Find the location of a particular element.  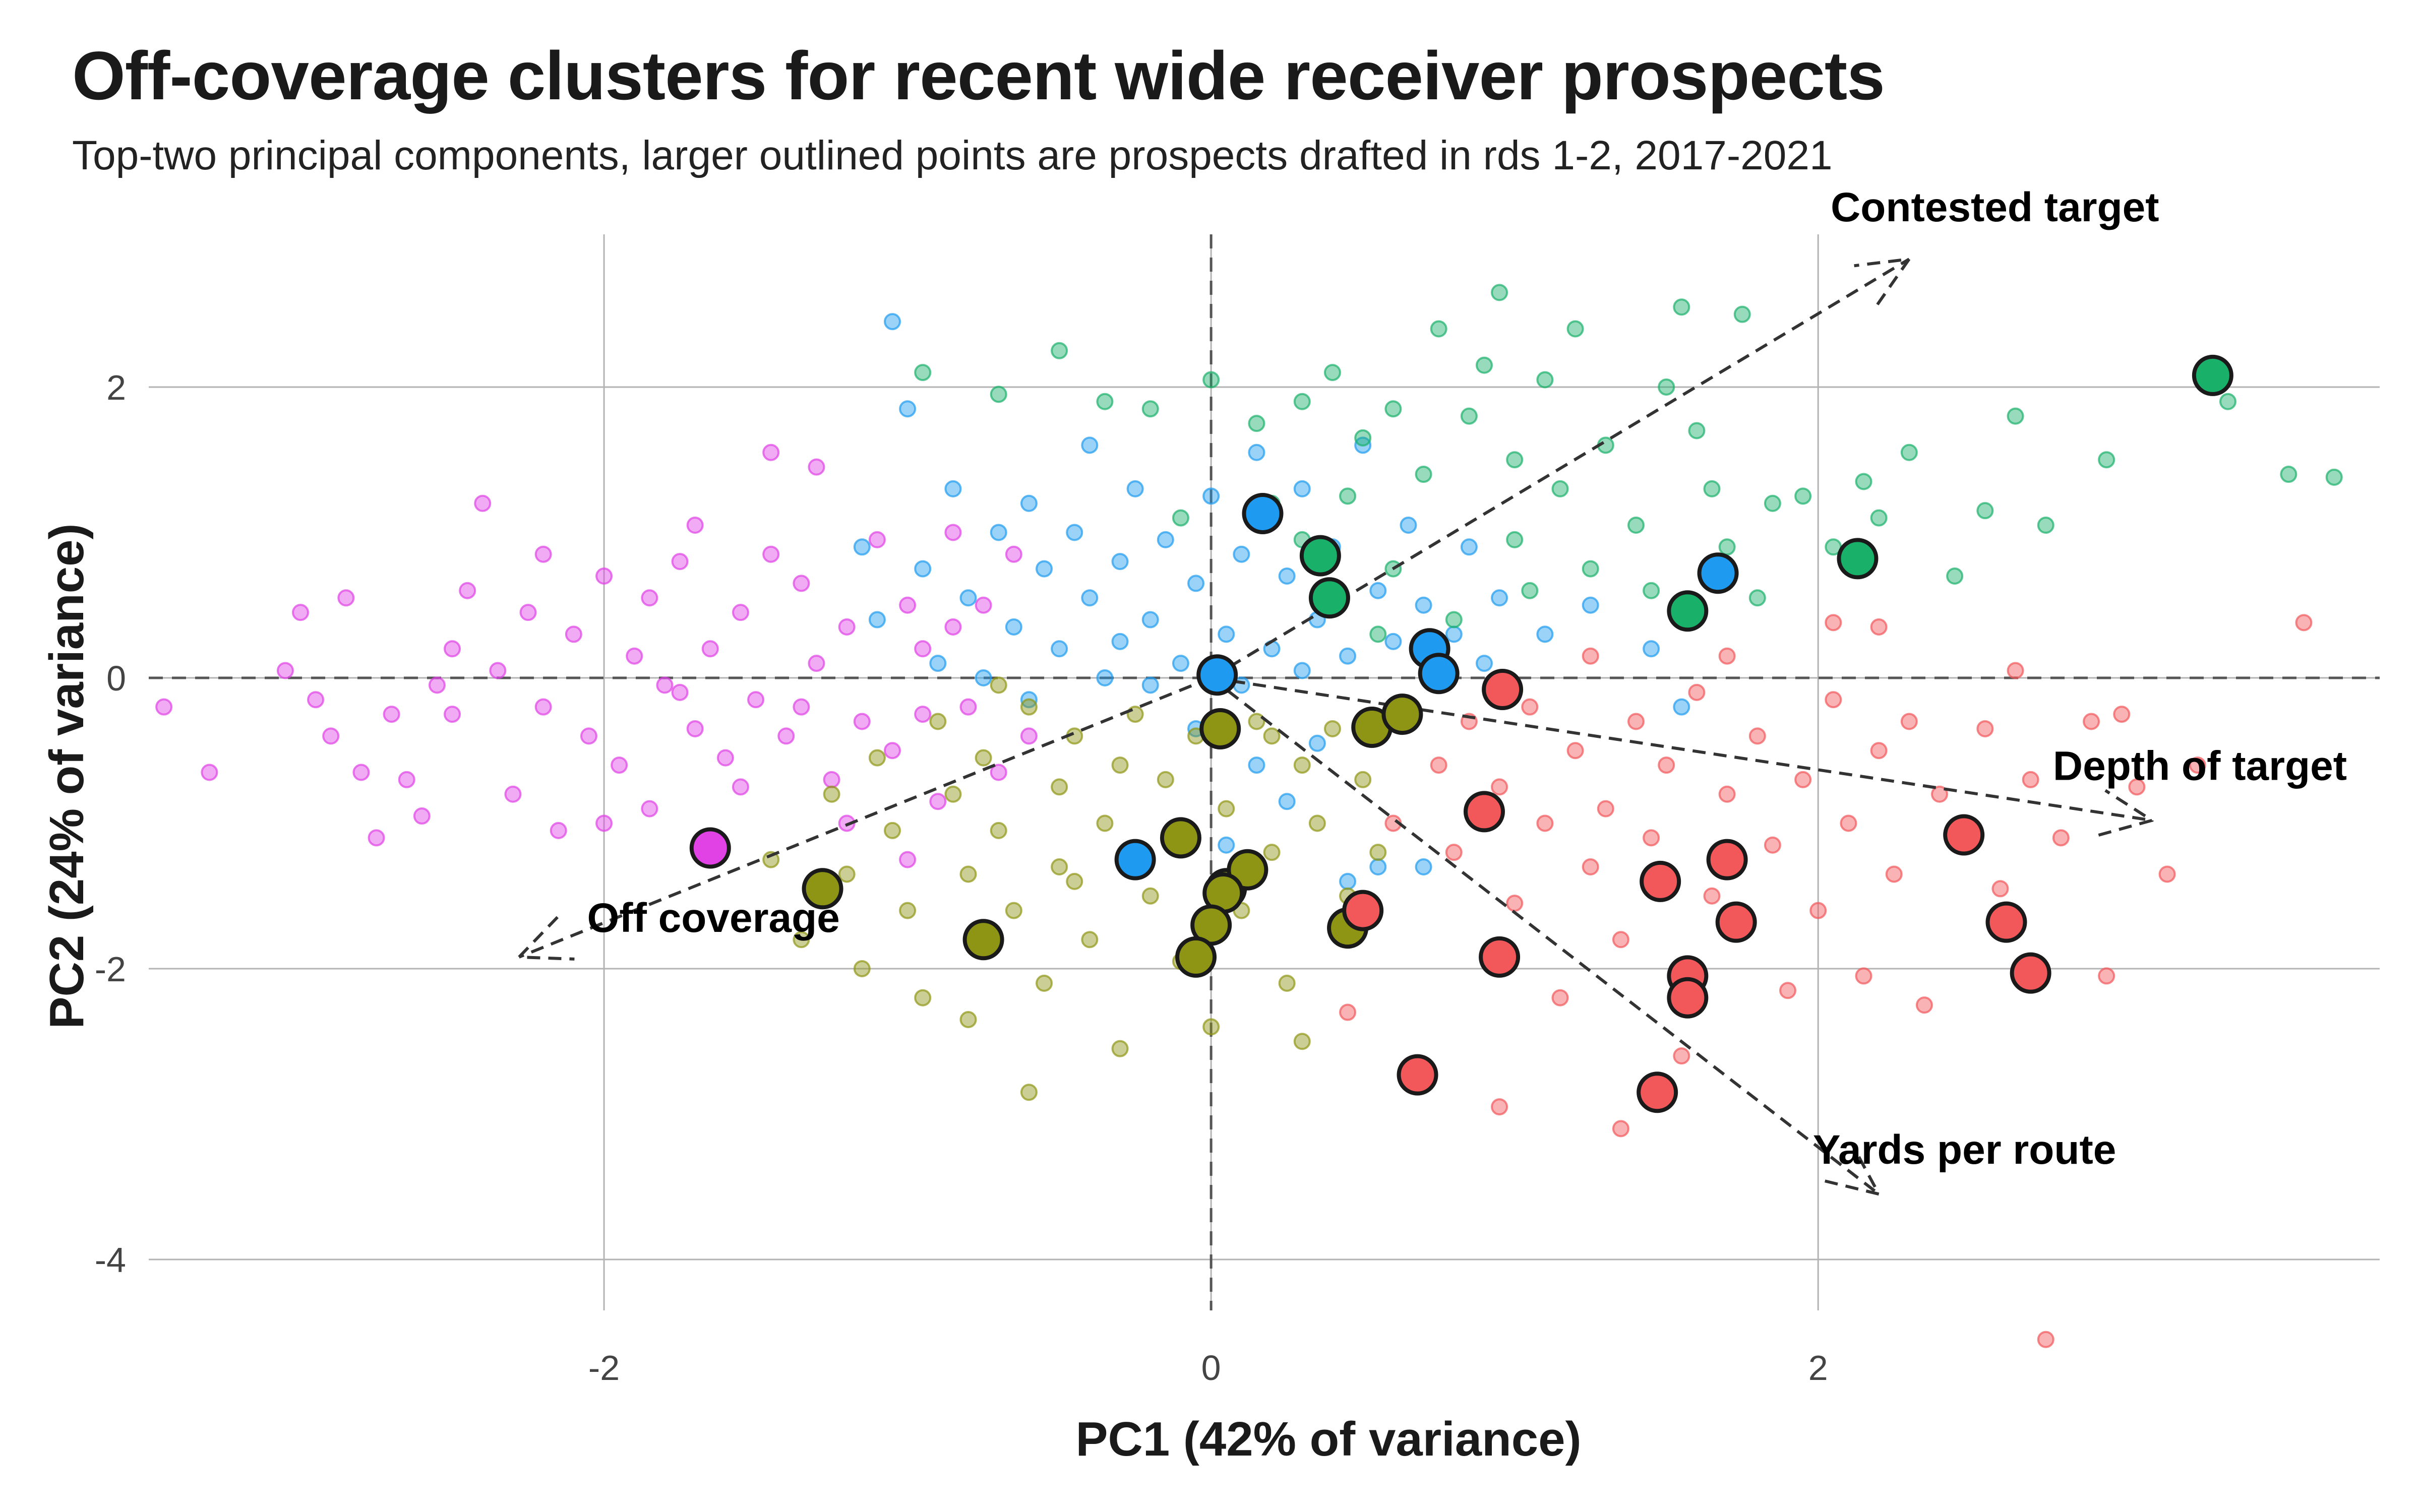

loading-label: Depth of target is located at coordinates (2200, 766).